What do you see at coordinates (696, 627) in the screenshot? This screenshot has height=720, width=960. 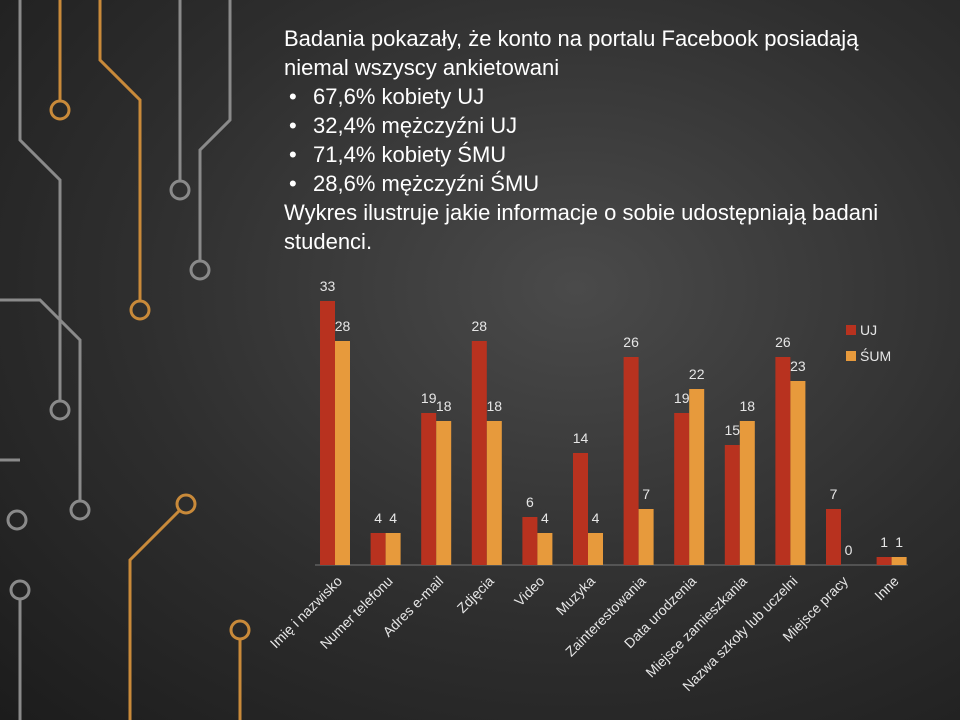 I see `x-tick-label: Miejsce zamieszkania` at bounding box center [696, 627].